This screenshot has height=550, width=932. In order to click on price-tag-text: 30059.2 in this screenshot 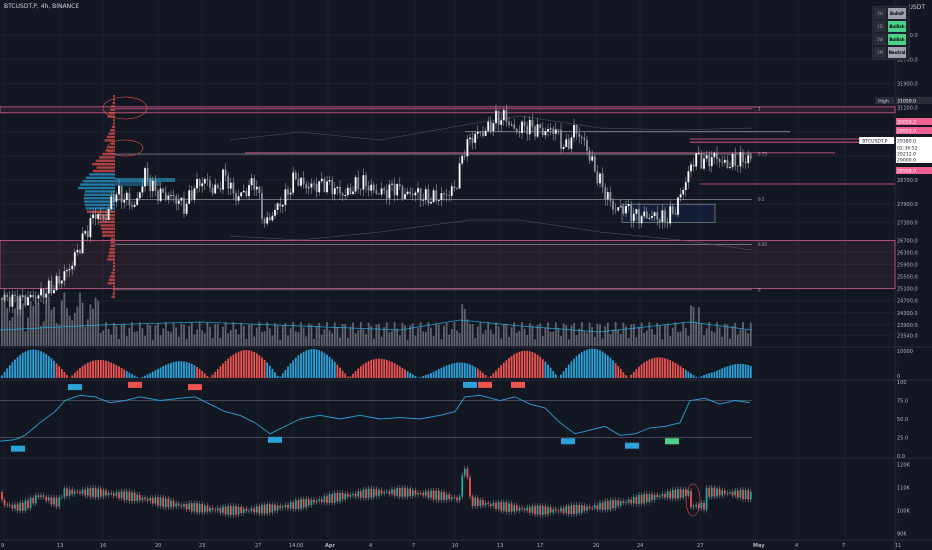, I will do `click(906, 123)`.